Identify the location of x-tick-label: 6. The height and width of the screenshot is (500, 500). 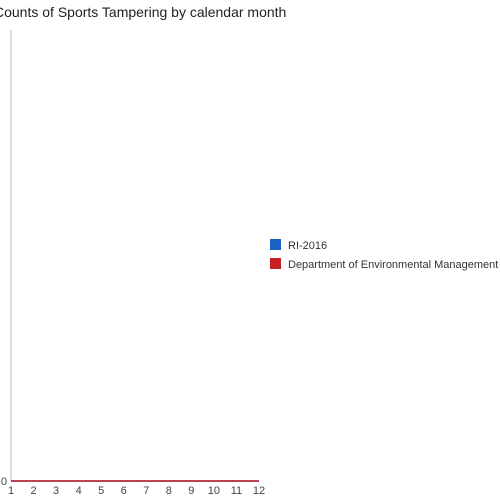
(124, 491).